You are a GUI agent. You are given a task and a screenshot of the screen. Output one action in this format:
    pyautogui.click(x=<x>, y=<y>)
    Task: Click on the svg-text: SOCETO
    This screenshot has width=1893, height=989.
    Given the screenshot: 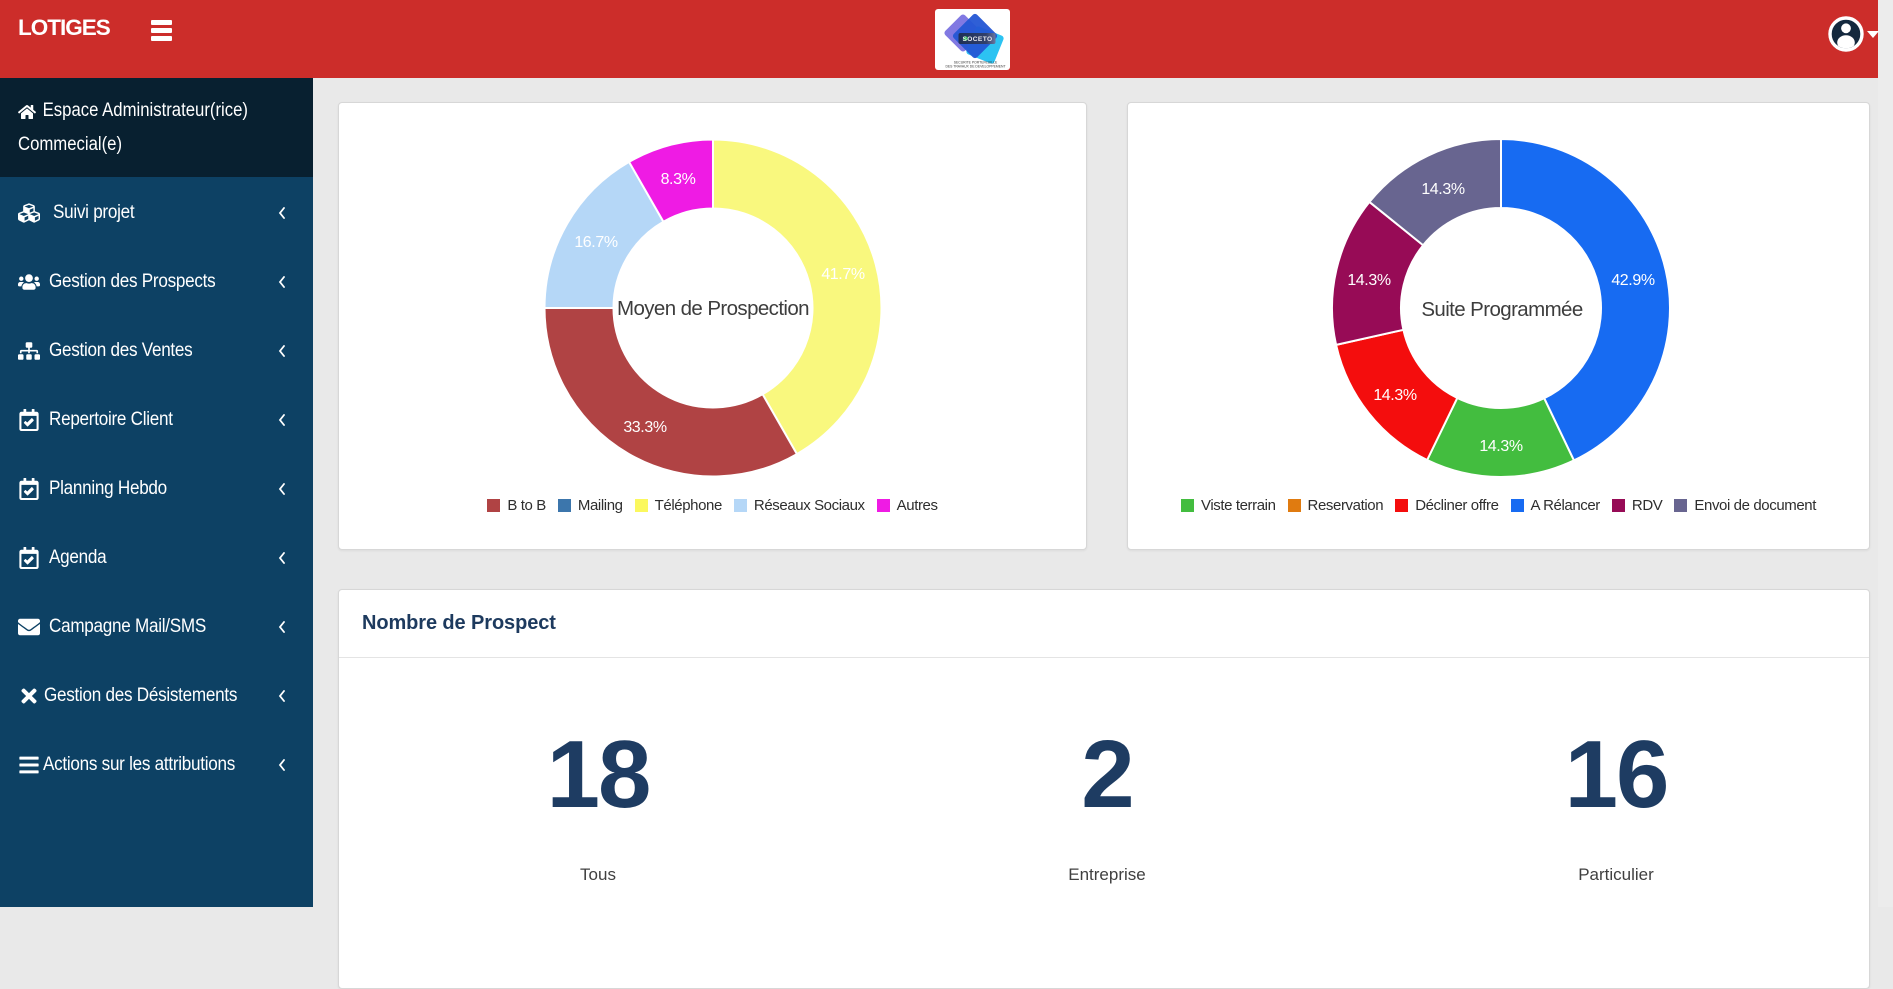 What is the action you would take?
    pyautogui.click(x=977, y=39)
    